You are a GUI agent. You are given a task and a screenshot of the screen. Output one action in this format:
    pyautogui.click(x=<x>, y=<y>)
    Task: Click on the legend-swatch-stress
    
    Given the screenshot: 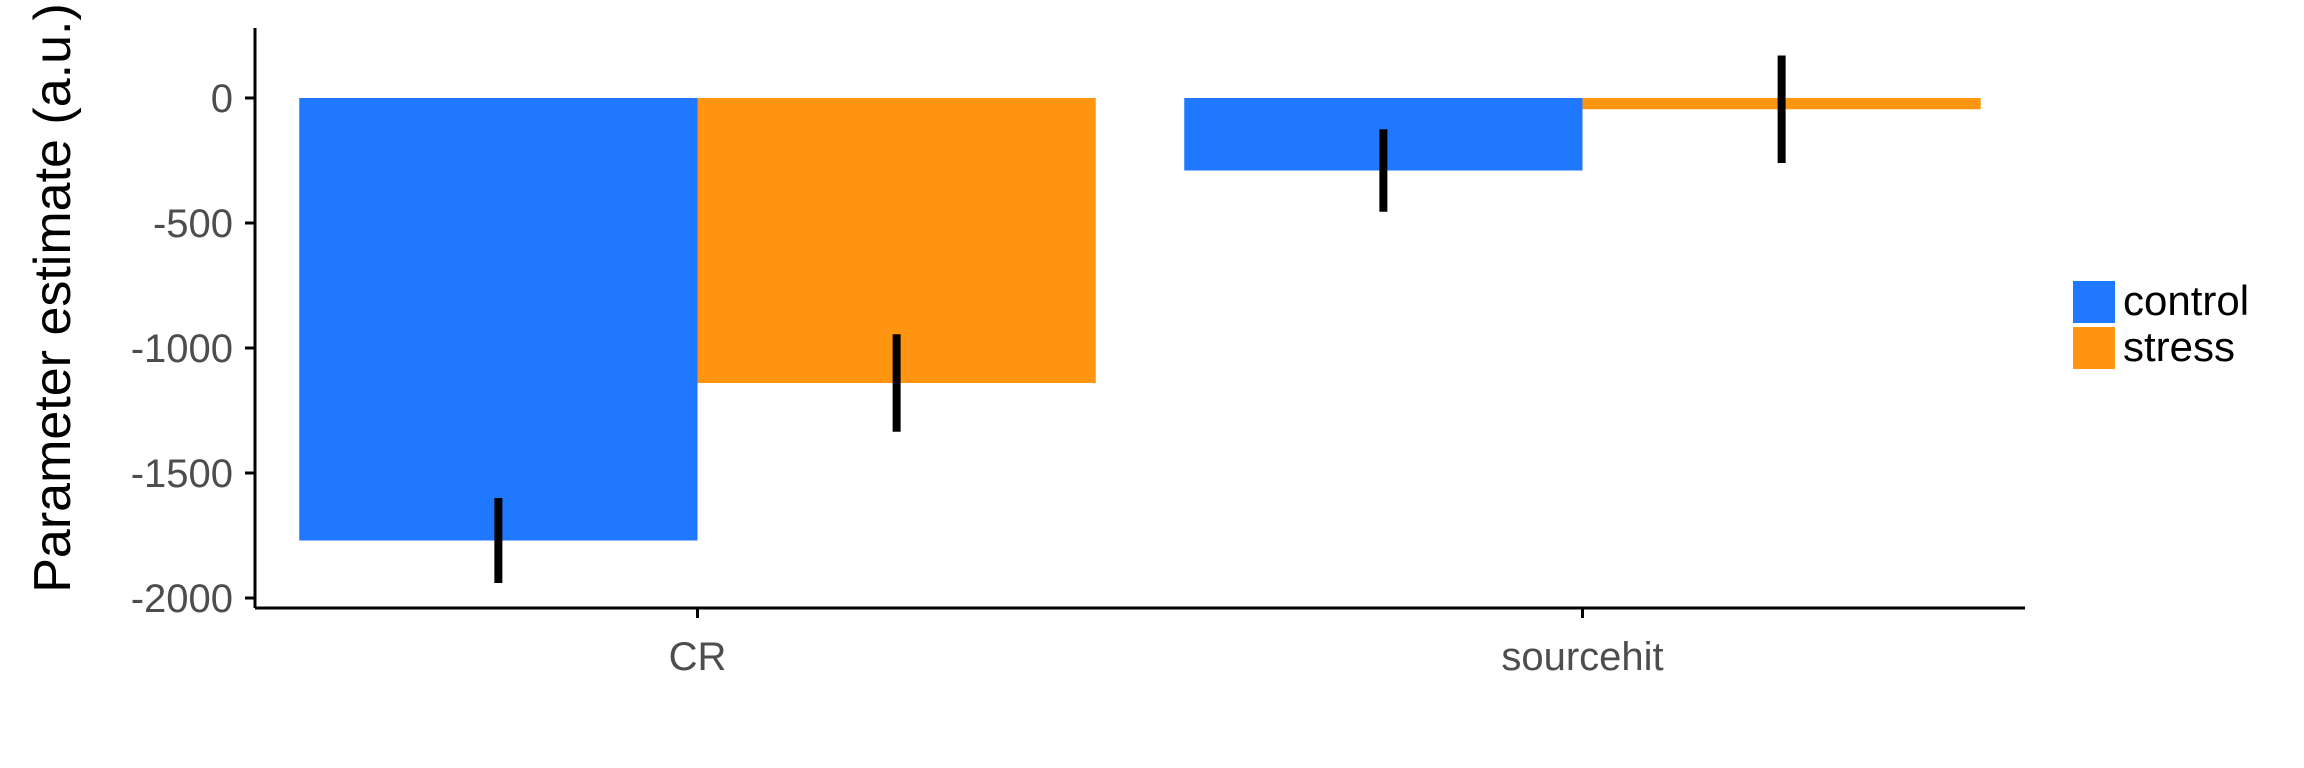 What is the action you would take?
    pyautogui.click(x=2094, y=348)
    